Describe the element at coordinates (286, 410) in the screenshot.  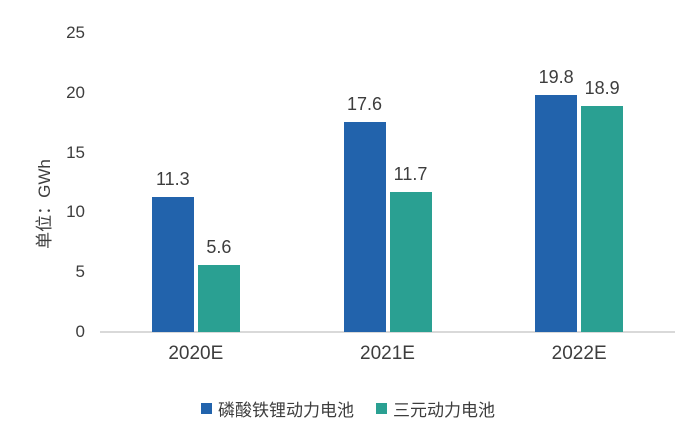
I see `legend-label: 磷酸铁锂动力电池` at that location.